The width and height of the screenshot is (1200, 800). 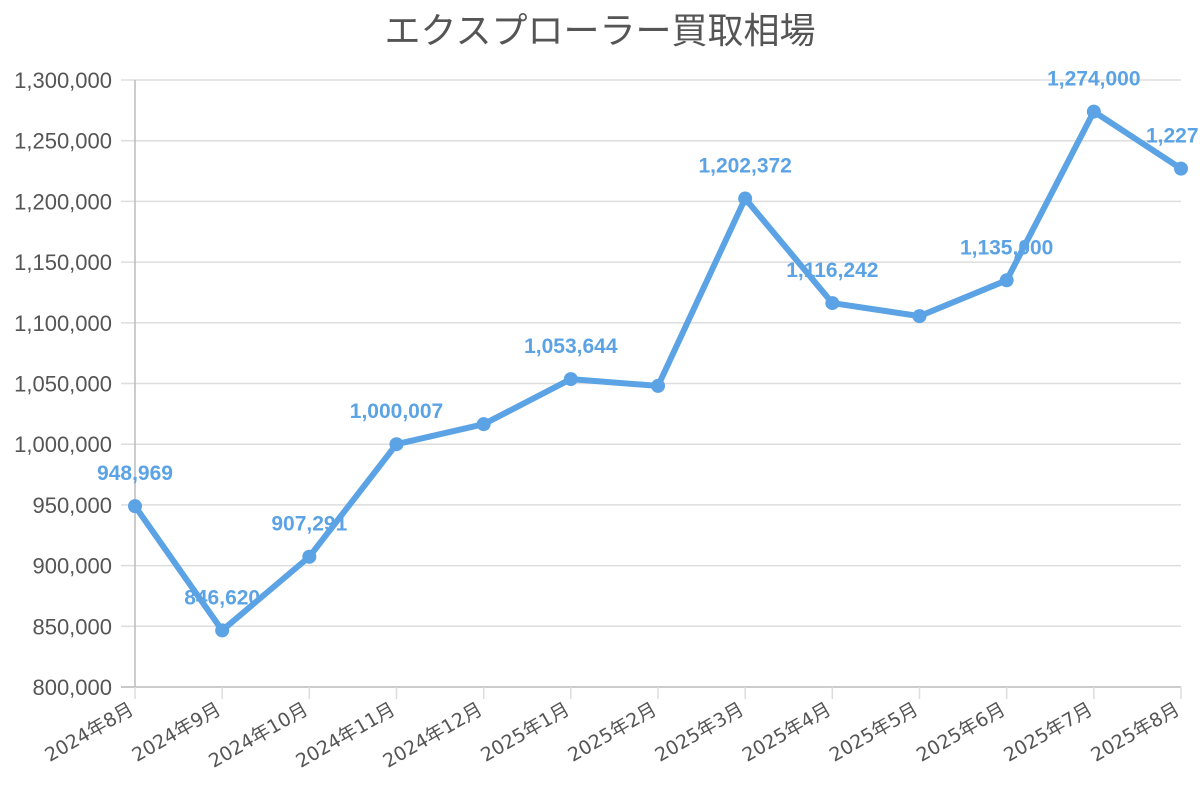 I want to click on data-label: 1,274,000, so click(x=1093, y=79).